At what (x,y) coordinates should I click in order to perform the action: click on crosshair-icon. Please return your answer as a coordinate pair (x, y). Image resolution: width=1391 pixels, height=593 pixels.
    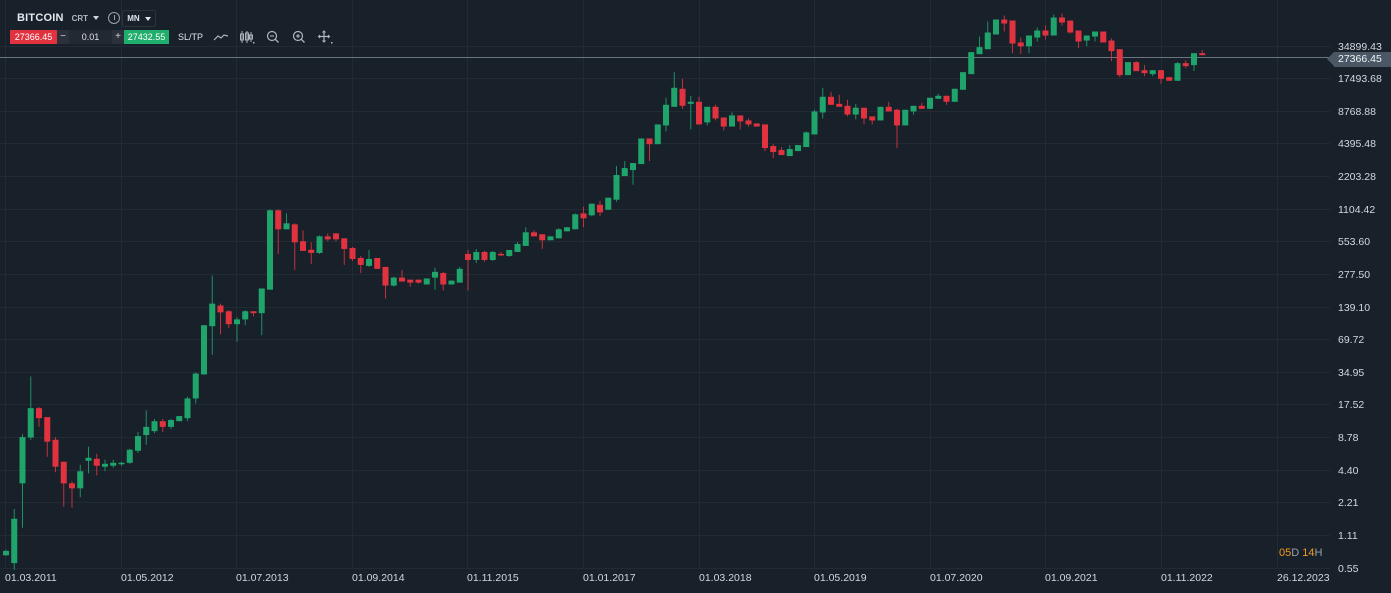
    Looking at the image, I should click on (325, 37).